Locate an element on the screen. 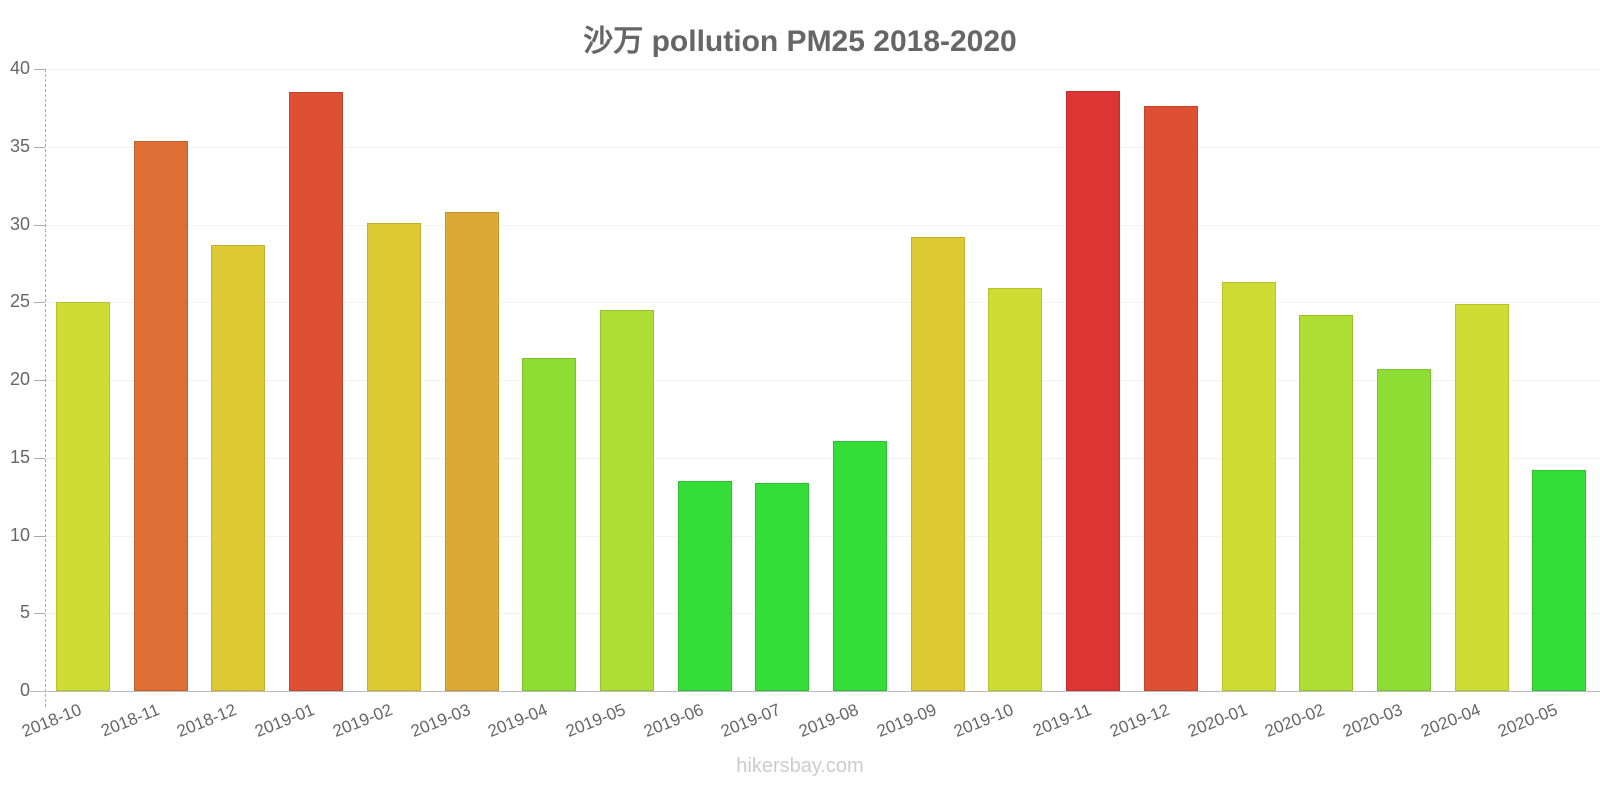  x-tick-label: 2019-10 is located at coordinates (984, 720).